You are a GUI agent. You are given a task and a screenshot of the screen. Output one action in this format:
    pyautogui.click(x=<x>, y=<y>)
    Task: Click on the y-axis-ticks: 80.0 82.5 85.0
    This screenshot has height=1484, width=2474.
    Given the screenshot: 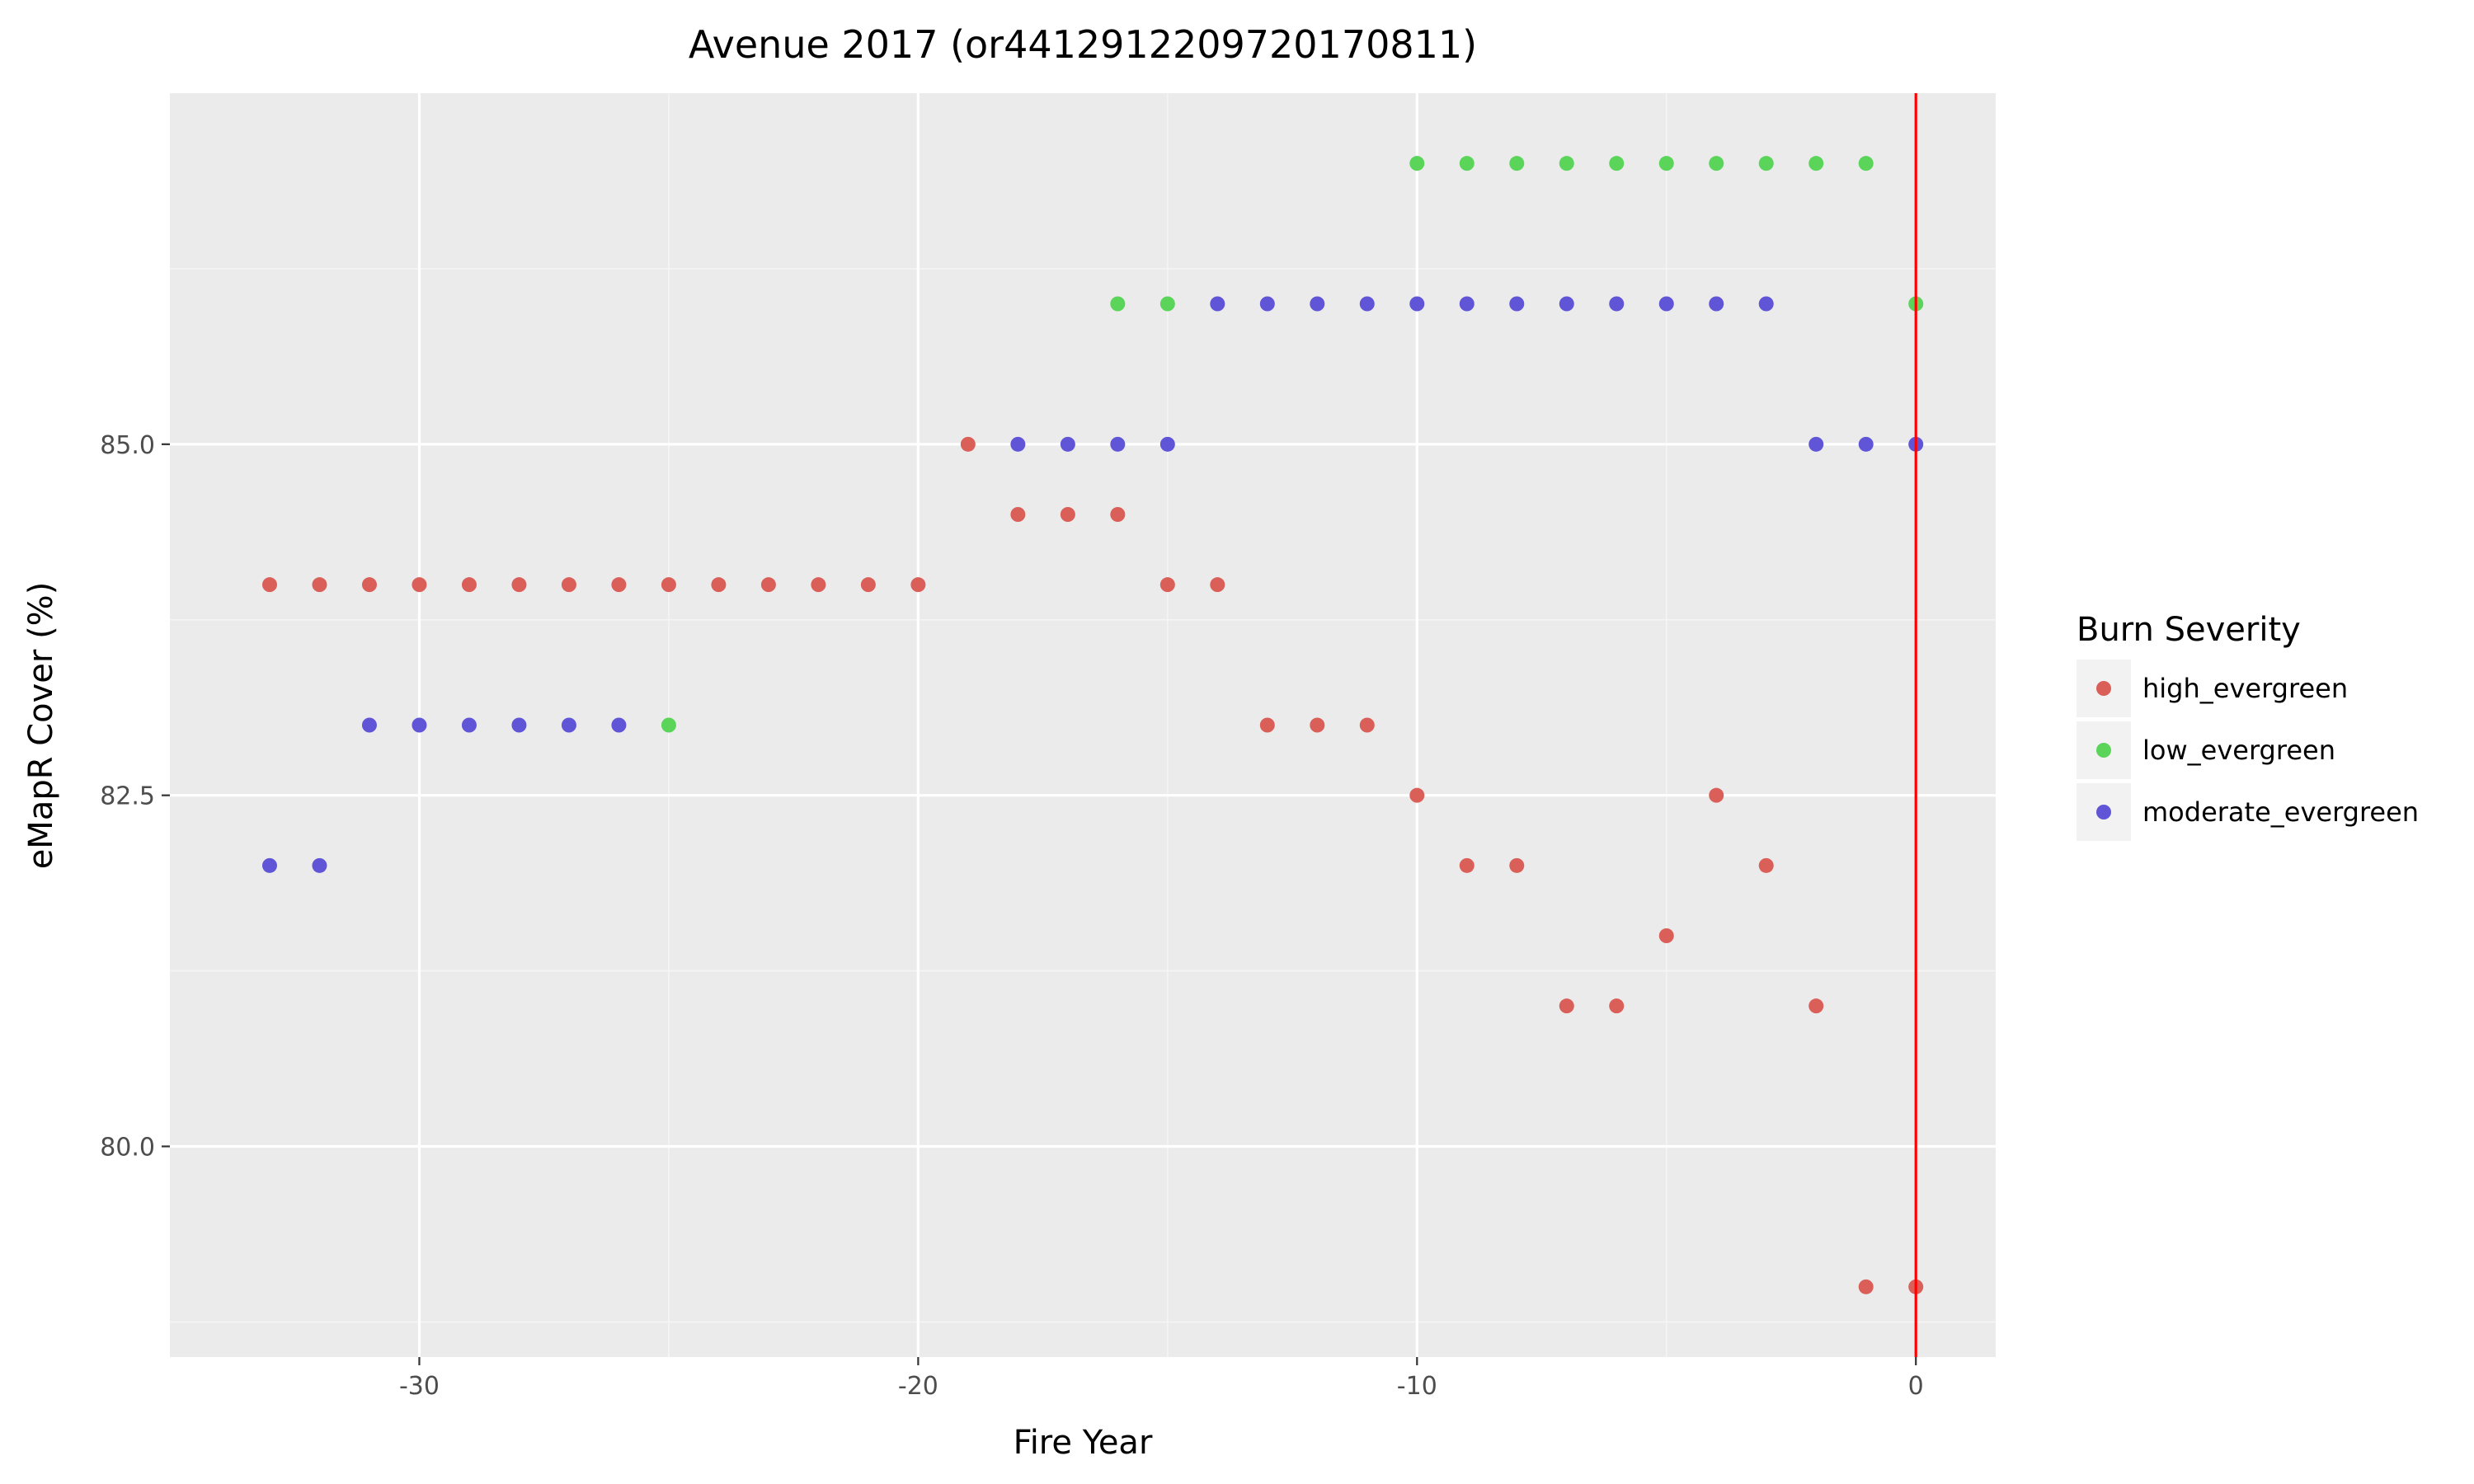 What is the action you would take?
    pyautogui.click(x=135, y=796)
    